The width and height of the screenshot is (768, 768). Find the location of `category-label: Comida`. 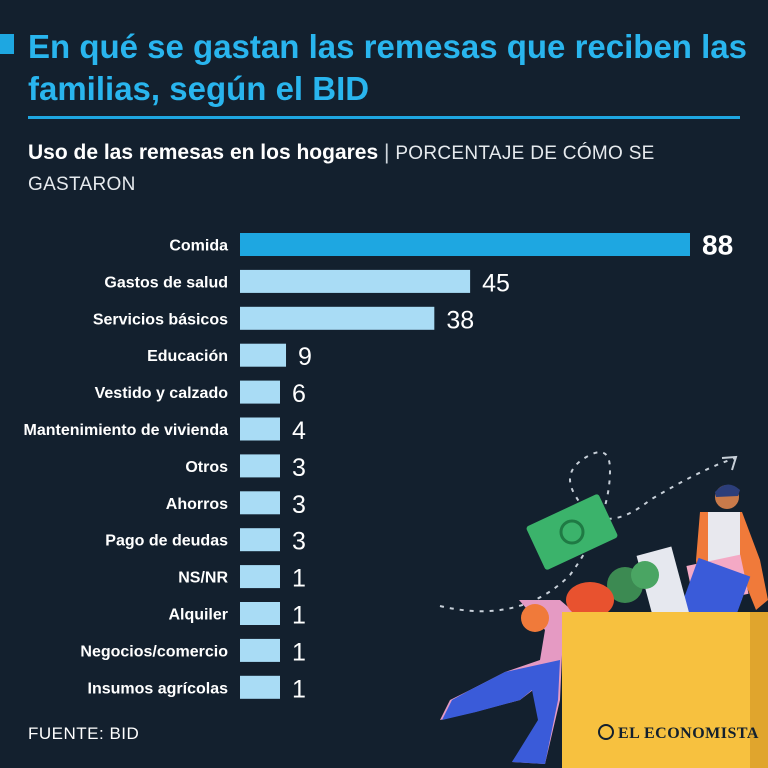

category-label: Comida is located at coordinates (198, 246).